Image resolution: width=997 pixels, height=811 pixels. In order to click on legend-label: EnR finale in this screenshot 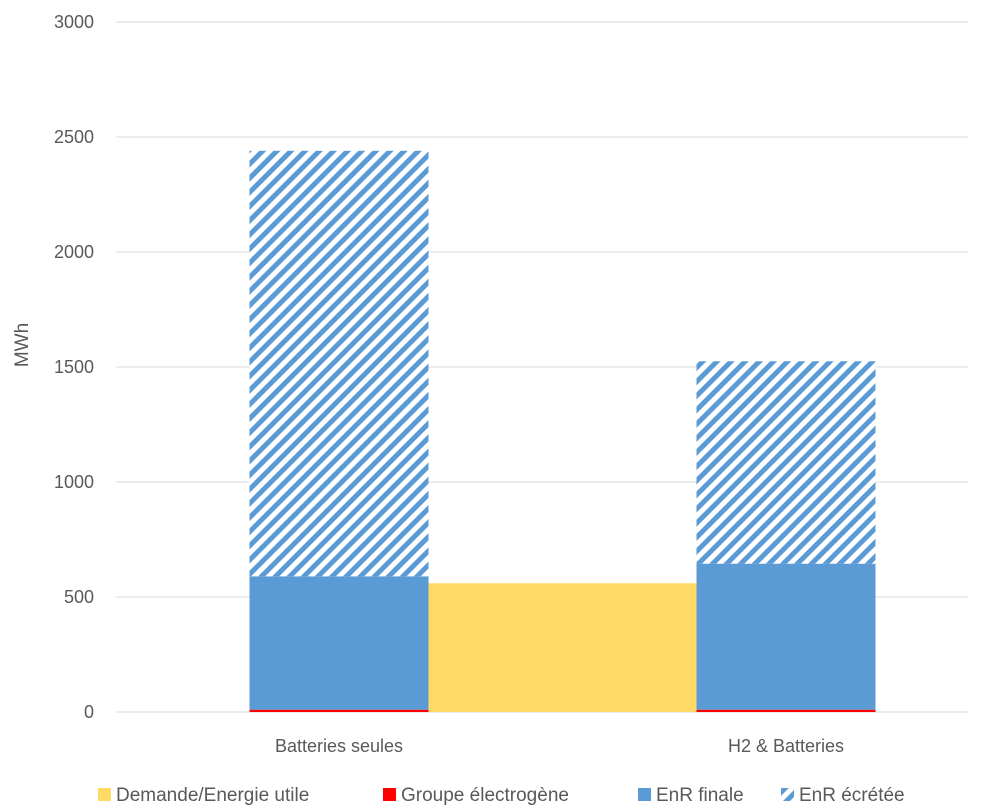, I will do `click(700, 795)`.